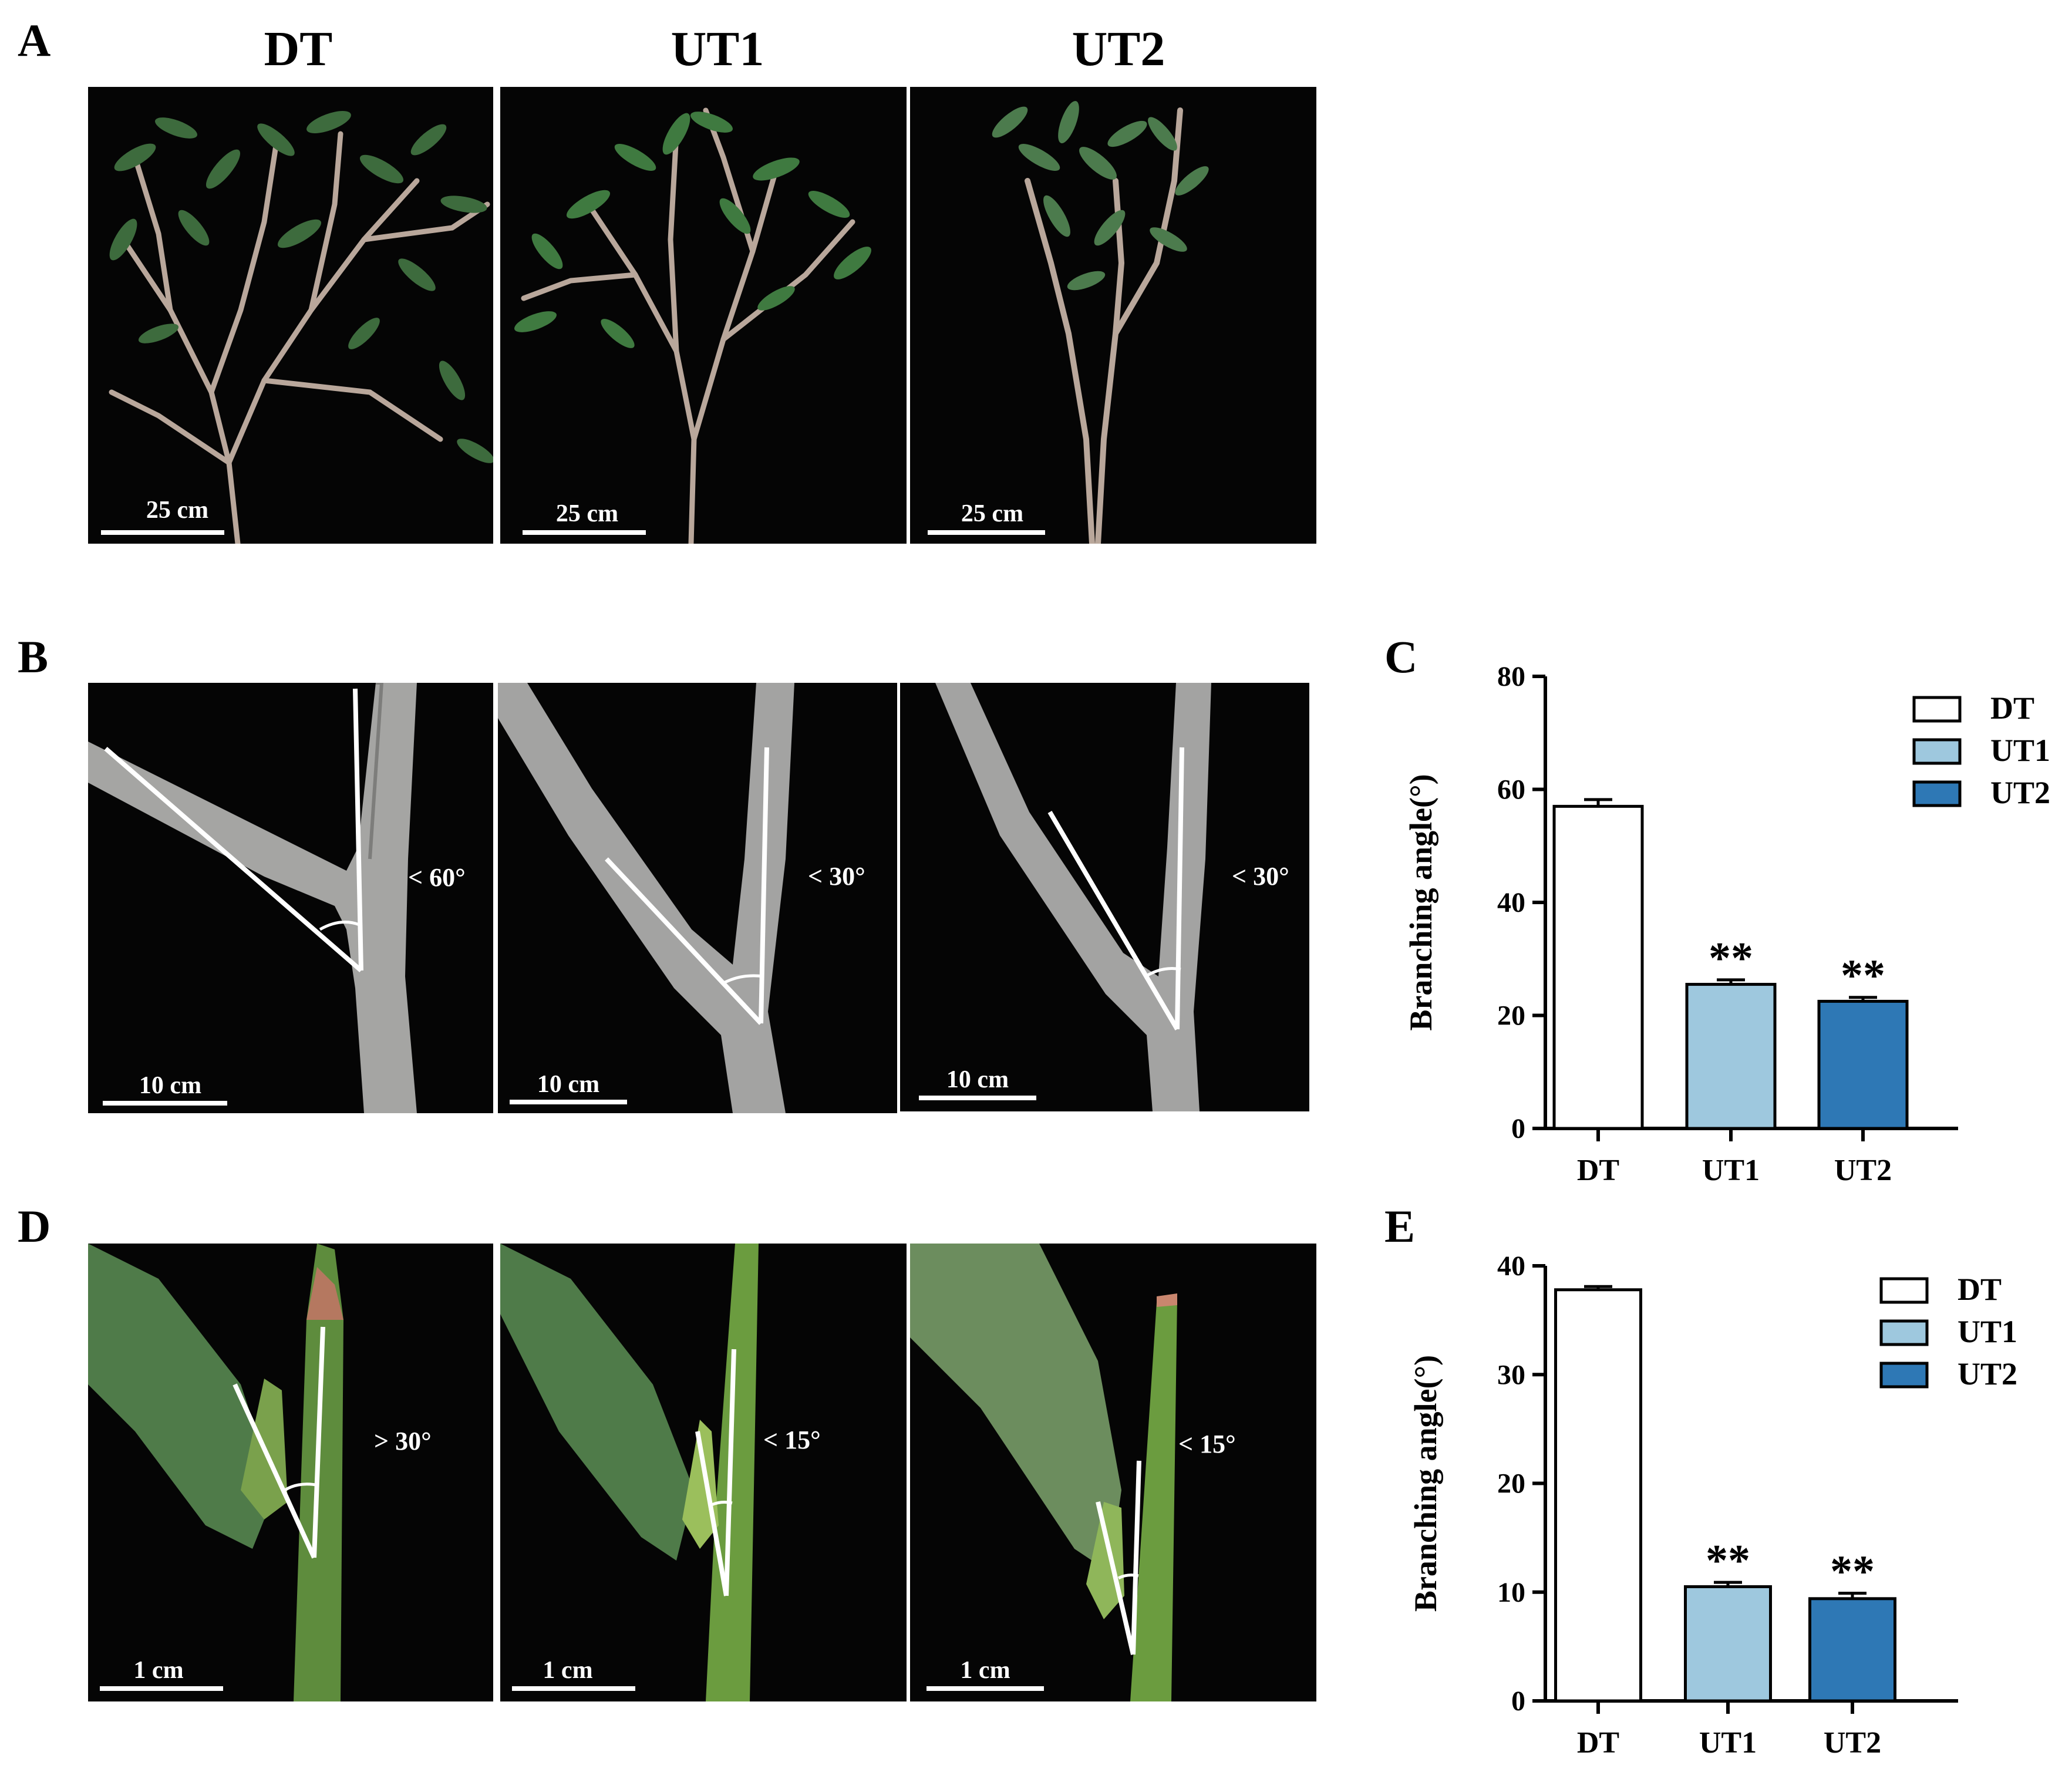 This screenshot has width=2072, height=1769. What do you see at coordinates (629, 1472) in the screenshot?
I see `shoot-illustration-ut1` at bounding box center [629, 1472].